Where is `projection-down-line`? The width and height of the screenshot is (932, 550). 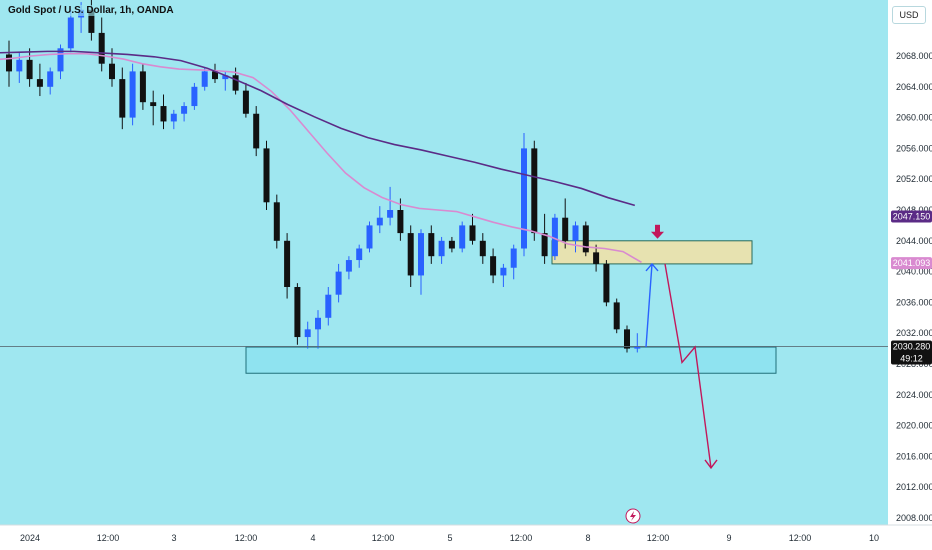
projection-down-line is located at coordinates (688, 366).